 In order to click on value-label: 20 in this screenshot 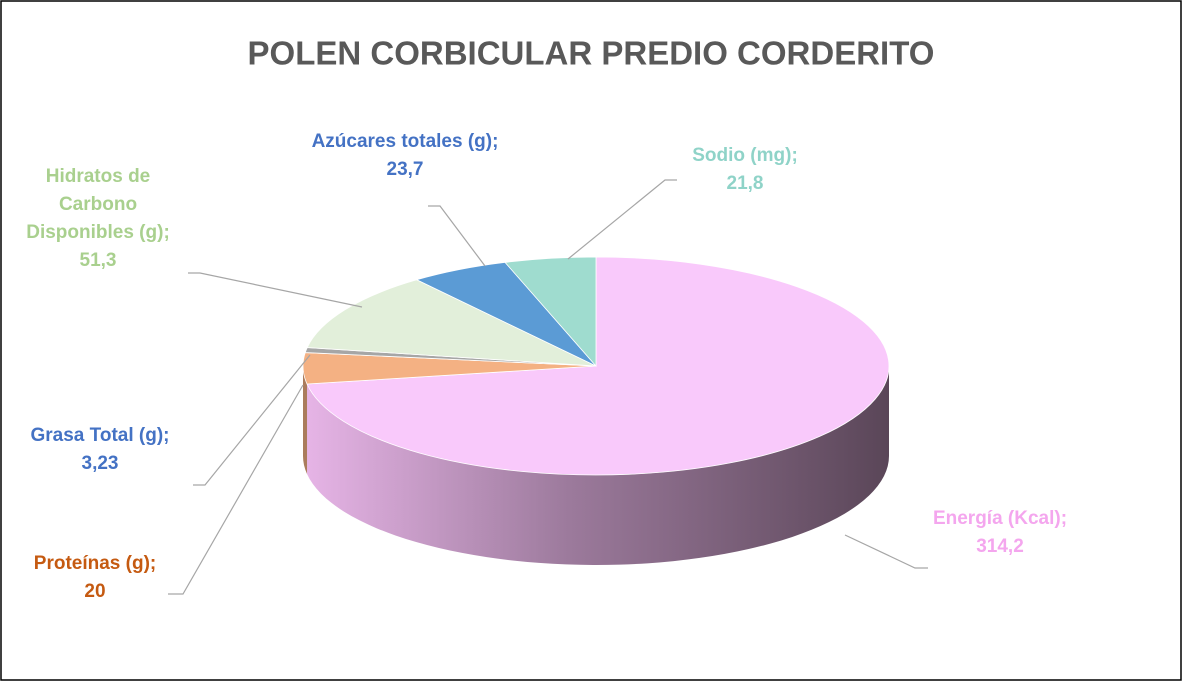, I will do `click(95, 591)`.